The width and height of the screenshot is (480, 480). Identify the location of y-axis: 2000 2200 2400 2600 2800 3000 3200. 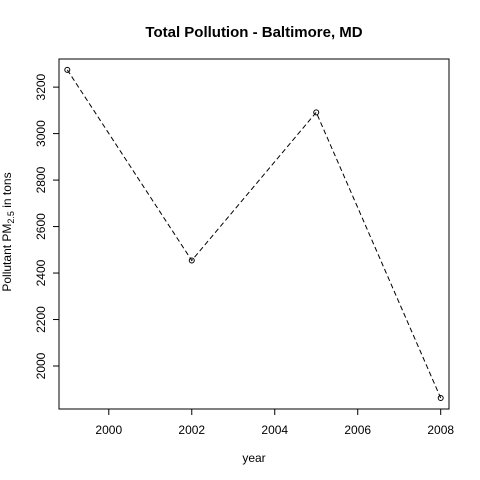
(46, 226).